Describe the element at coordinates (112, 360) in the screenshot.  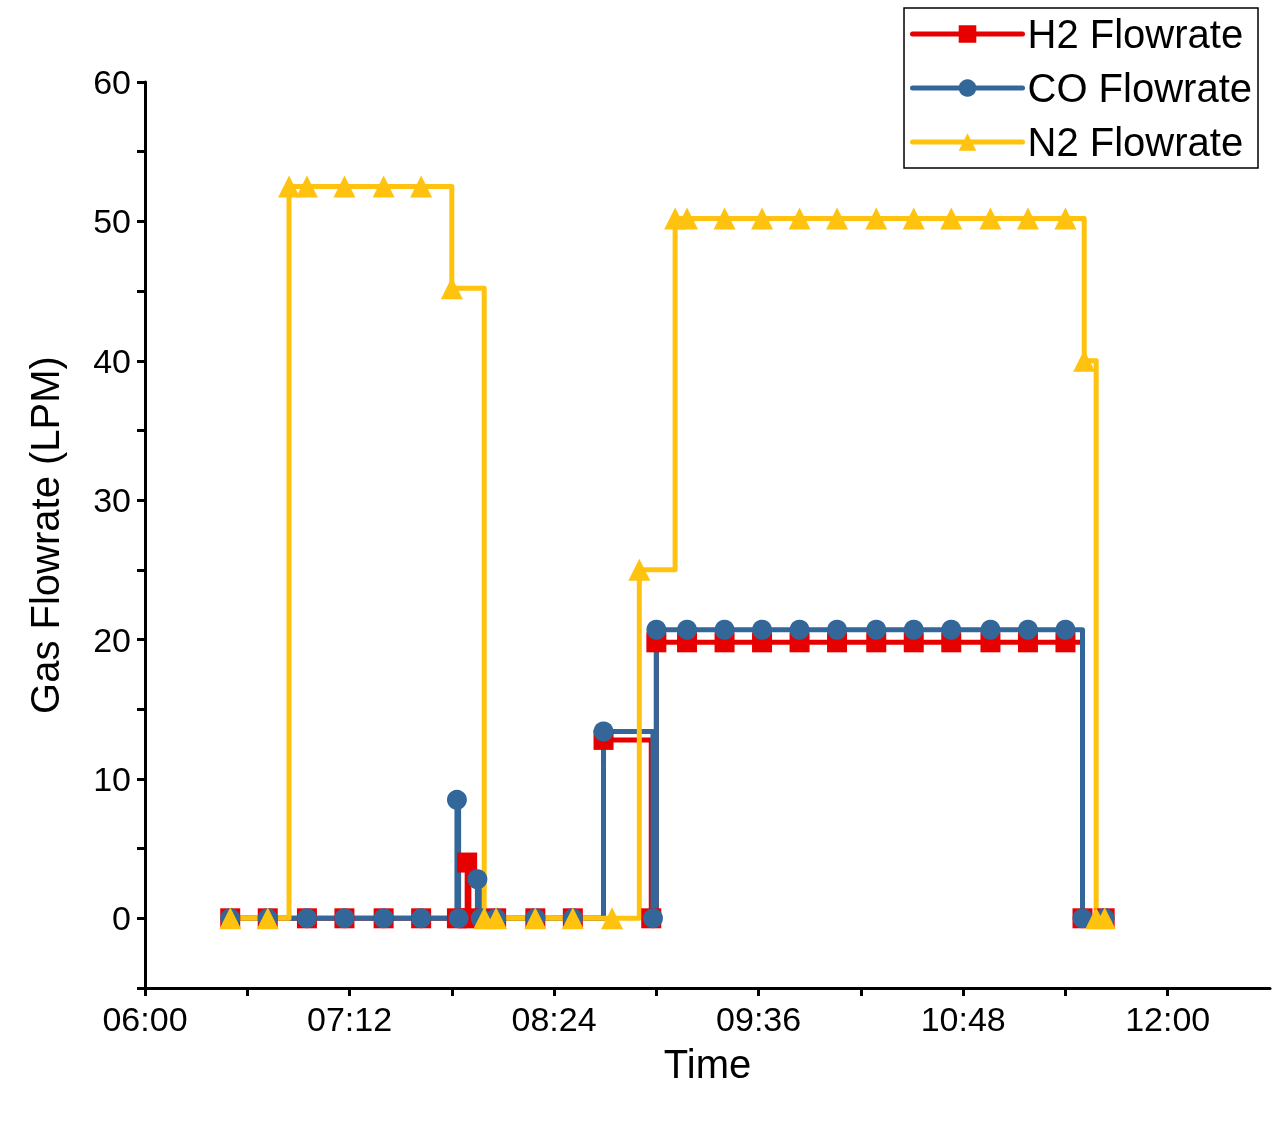
I see `y-tick-label: 40` at that location.